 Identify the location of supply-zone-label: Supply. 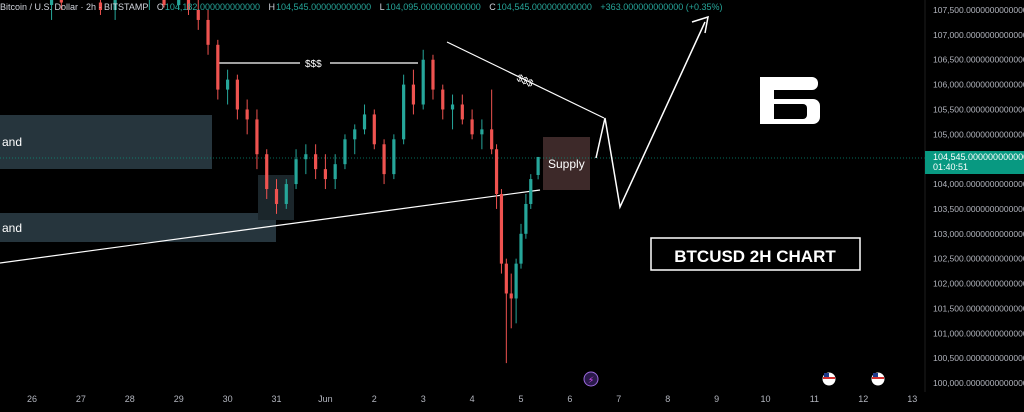
(566, 164).